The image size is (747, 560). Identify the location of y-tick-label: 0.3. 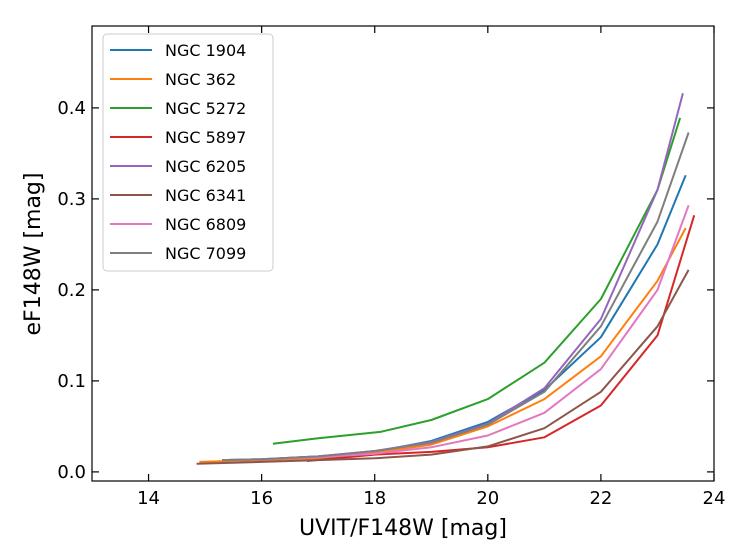
(71, 199).